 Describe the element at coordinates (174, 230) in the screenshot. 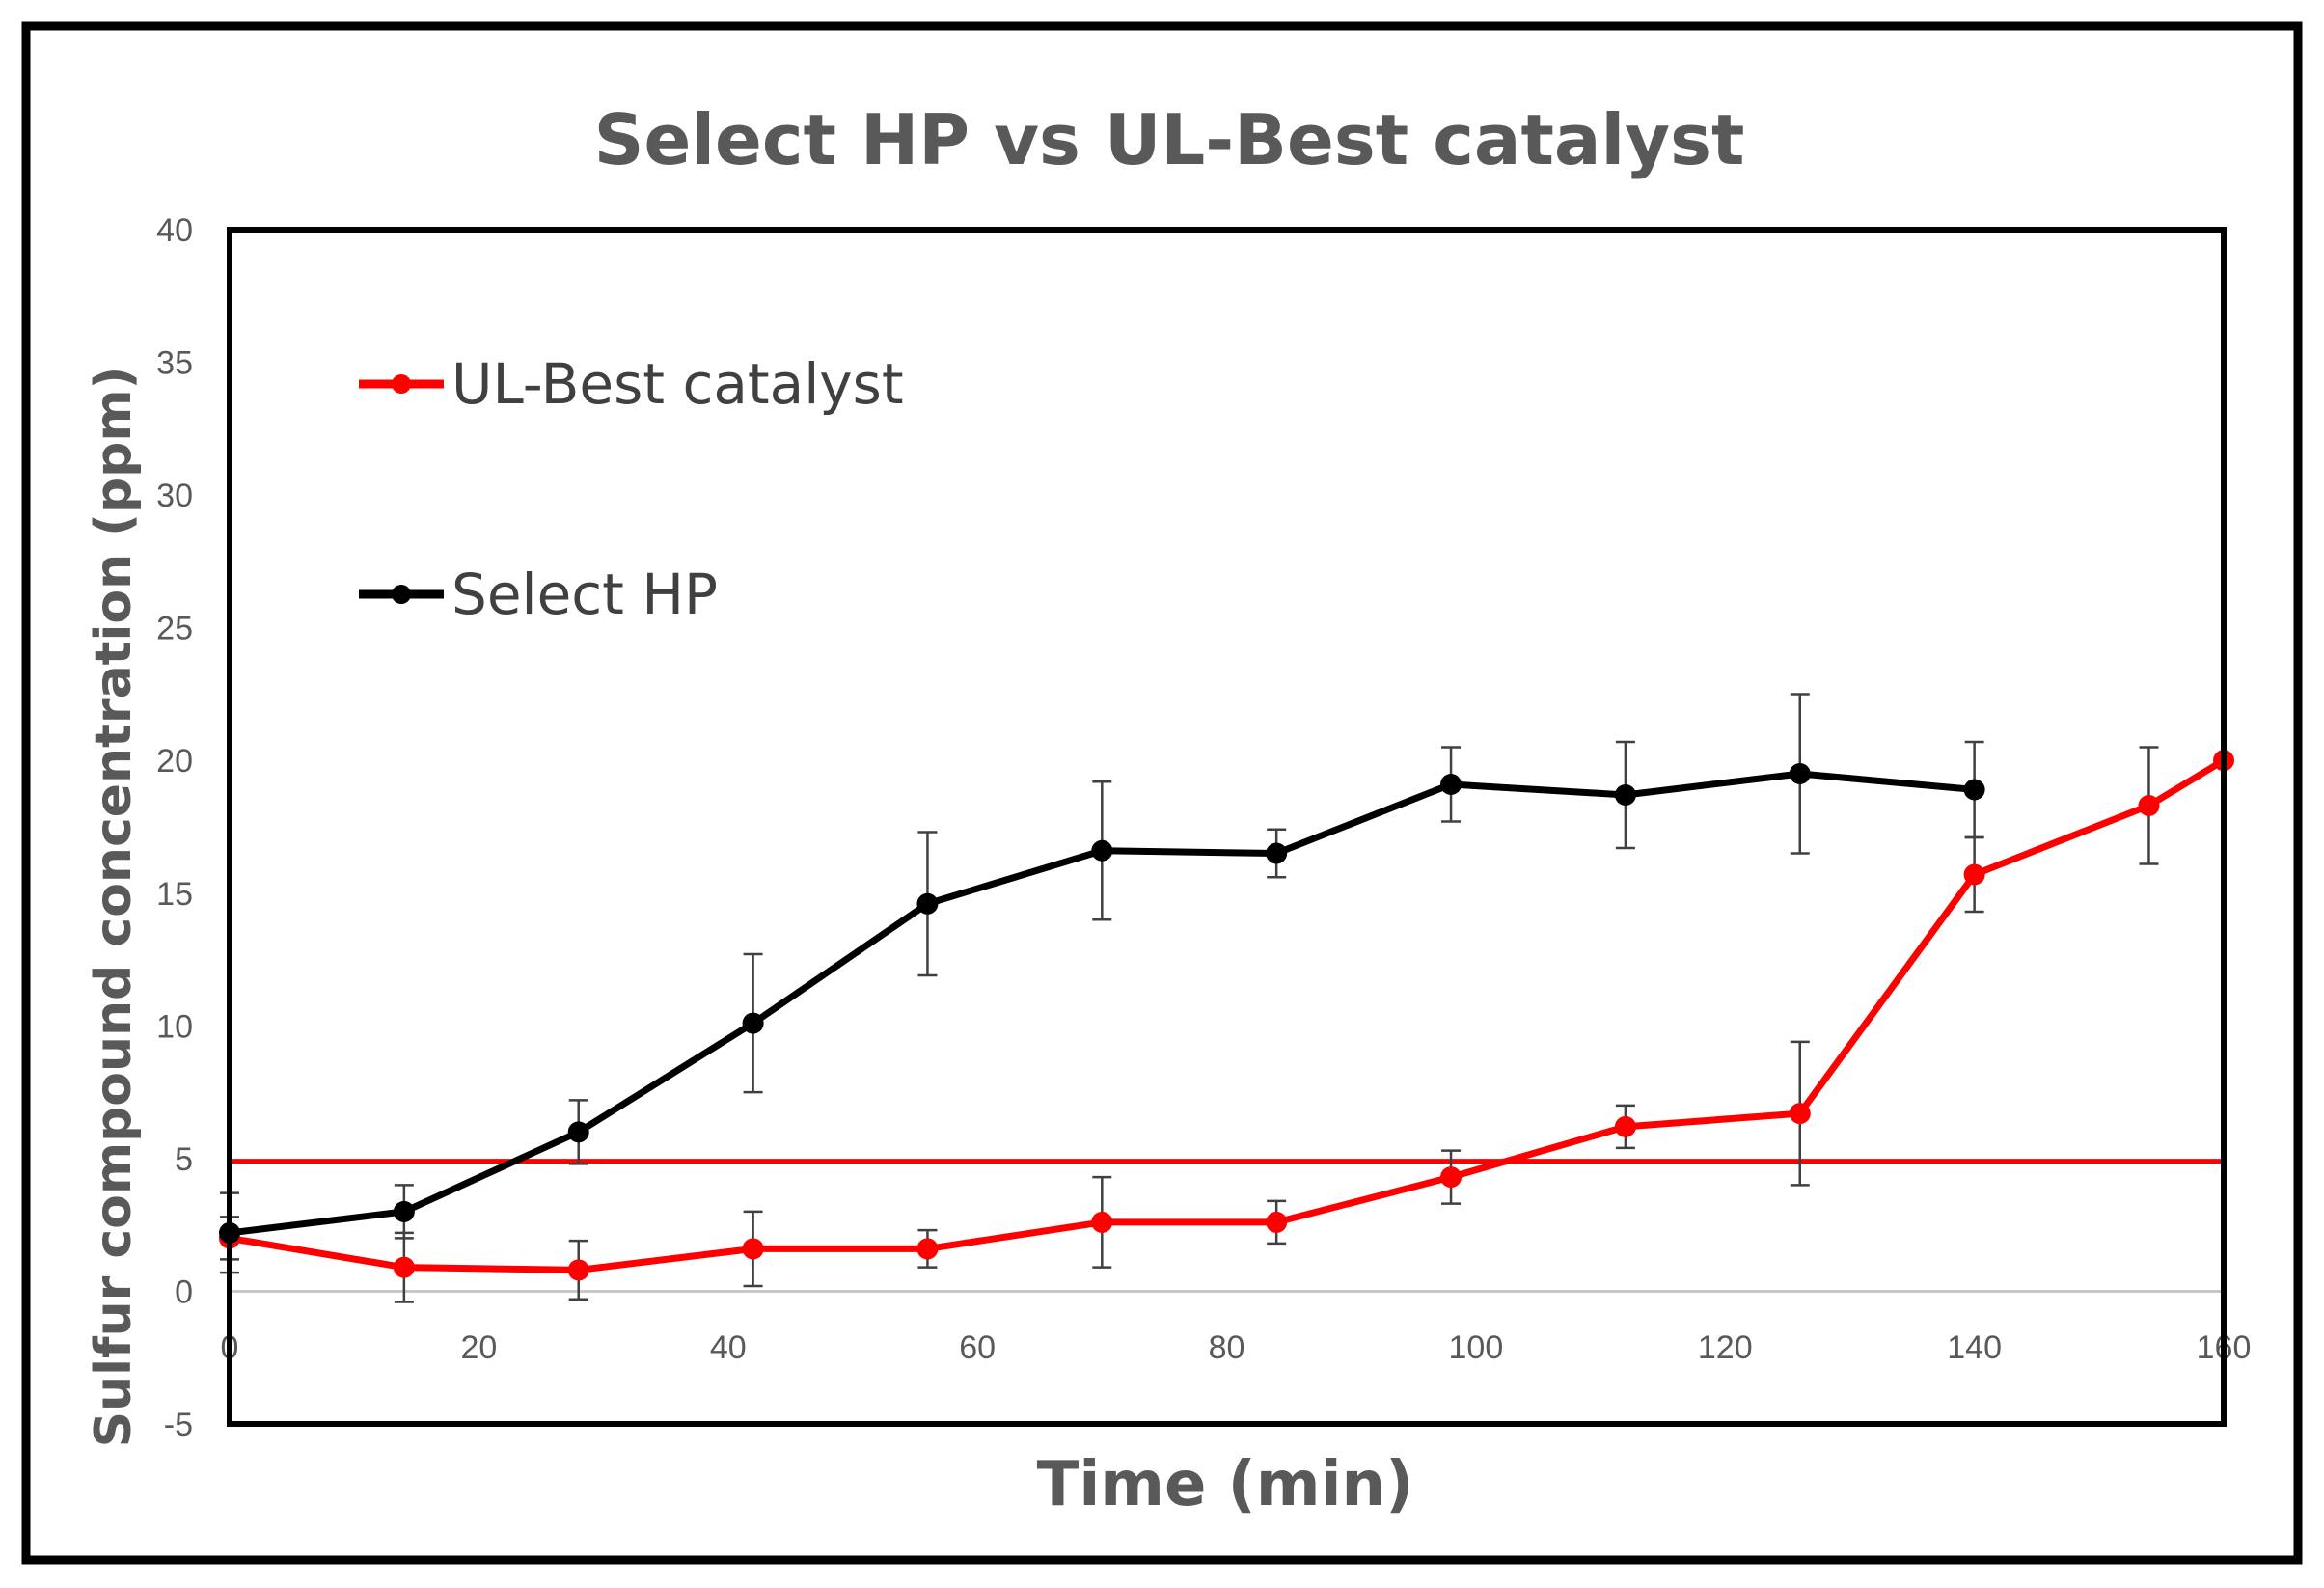

I see `y-tick-label: 40` at that location.